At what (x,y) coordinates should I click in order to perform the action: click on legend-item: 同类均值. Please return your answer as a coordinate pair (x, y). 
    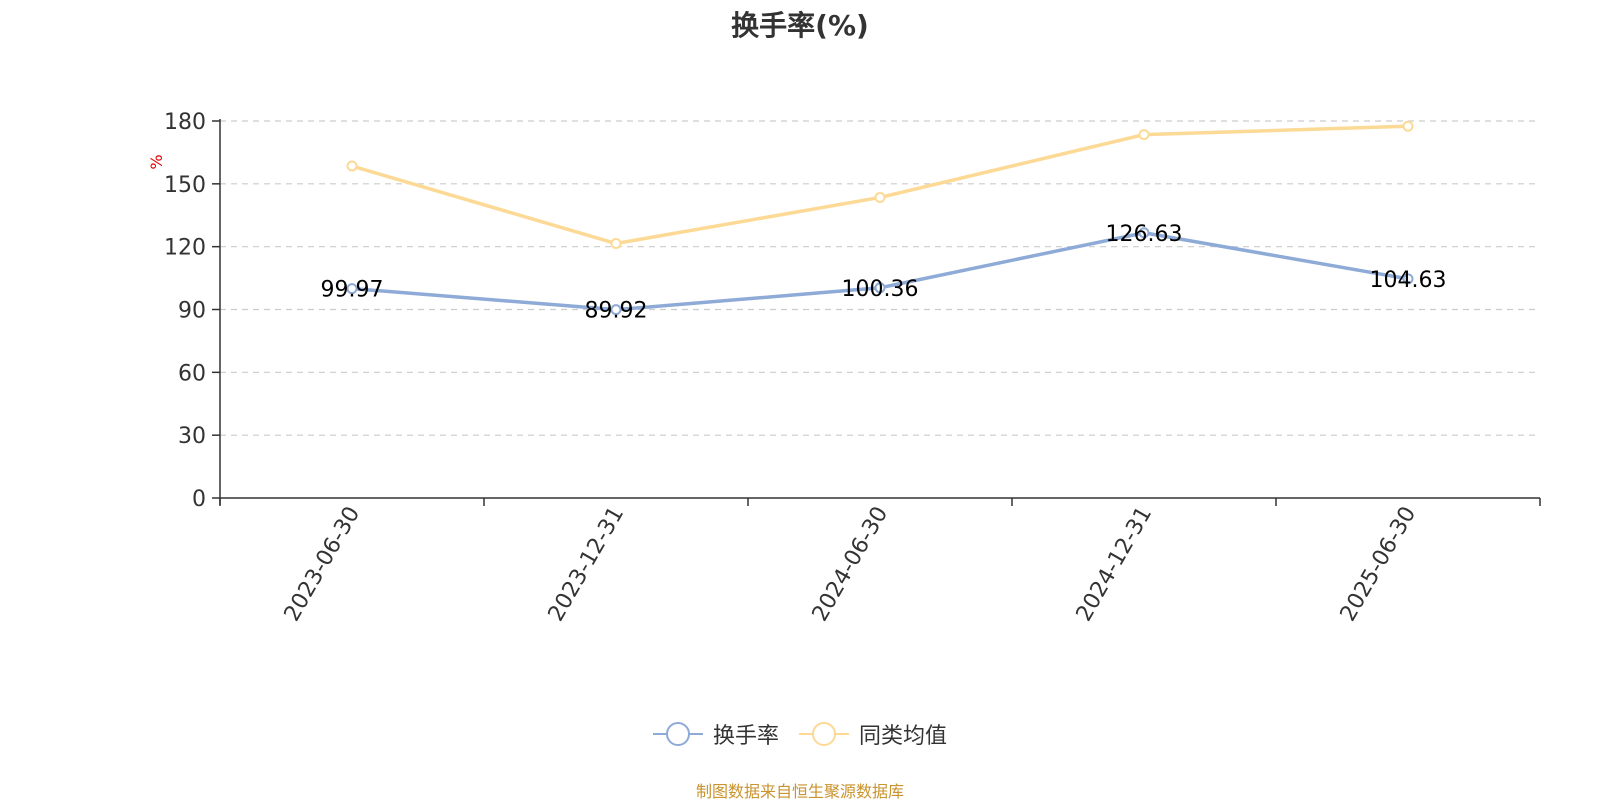
    Looking at the image, I should click on (873, 734).